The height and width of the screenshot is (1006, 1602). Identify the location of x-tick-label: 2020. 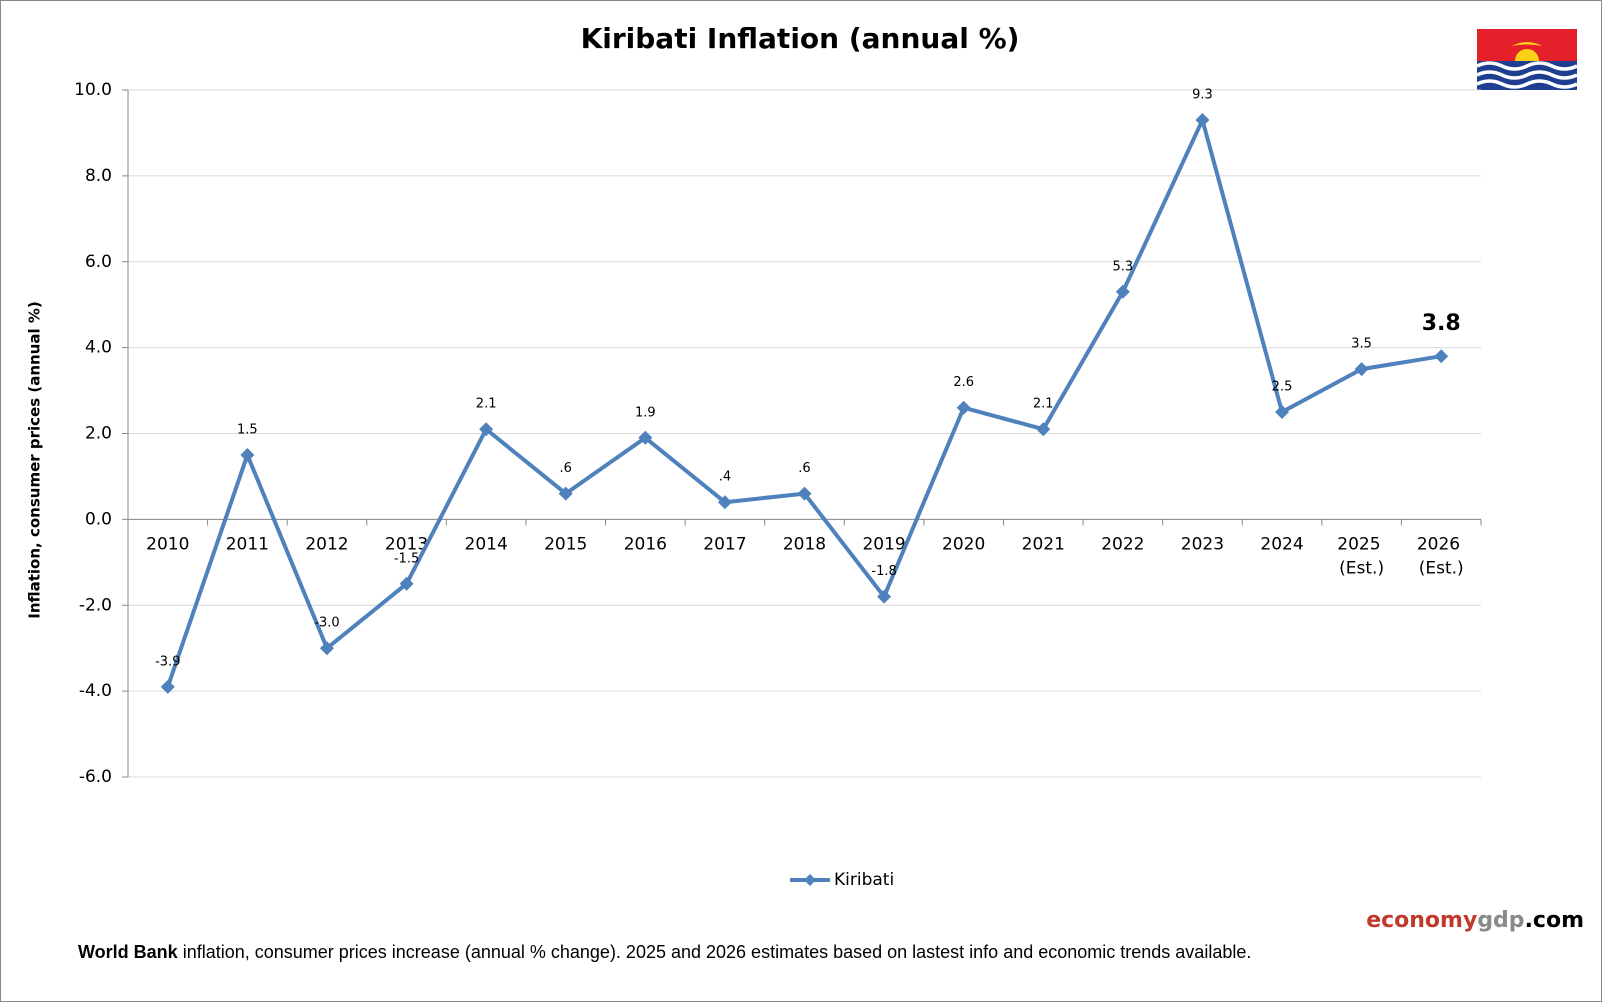
(963, 544).